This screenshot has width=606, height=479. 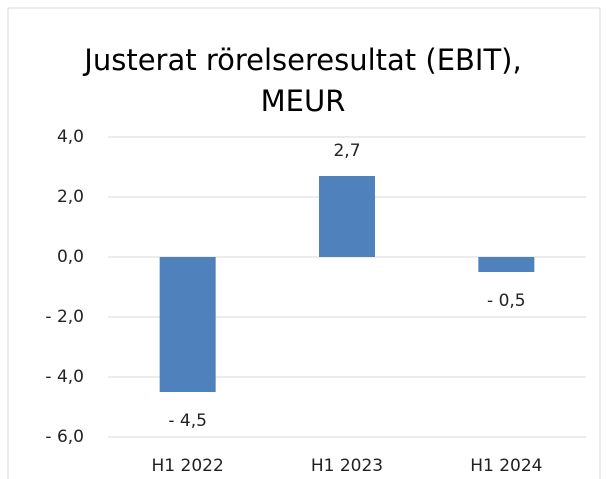 I want to click on y-tick-label: 4,0, so click(x=70, y=137).